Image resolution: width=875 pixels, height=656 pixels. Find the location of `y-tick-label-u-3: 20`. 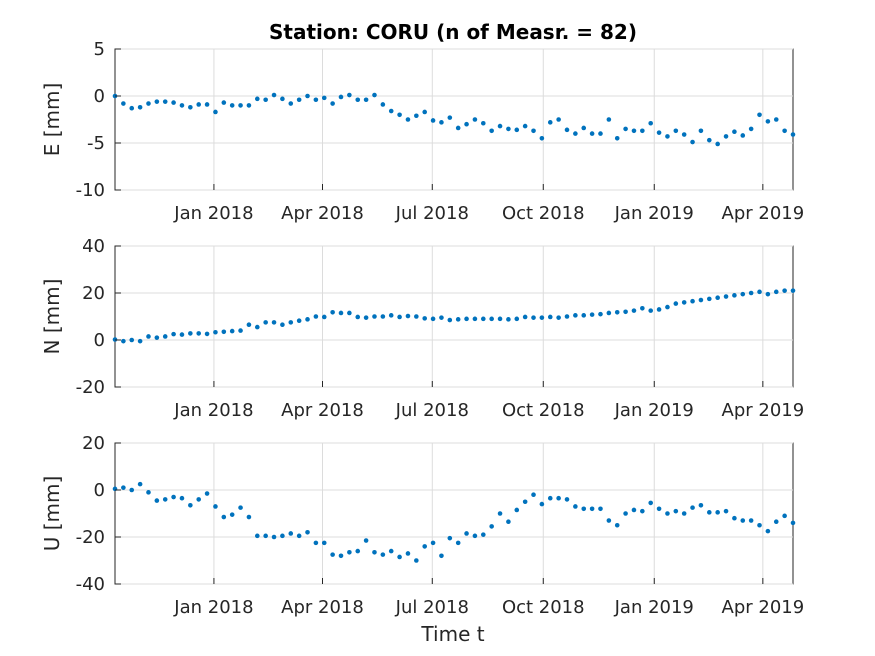

y-tick-label-u-3: 20 is located at coordinates (93, 443).